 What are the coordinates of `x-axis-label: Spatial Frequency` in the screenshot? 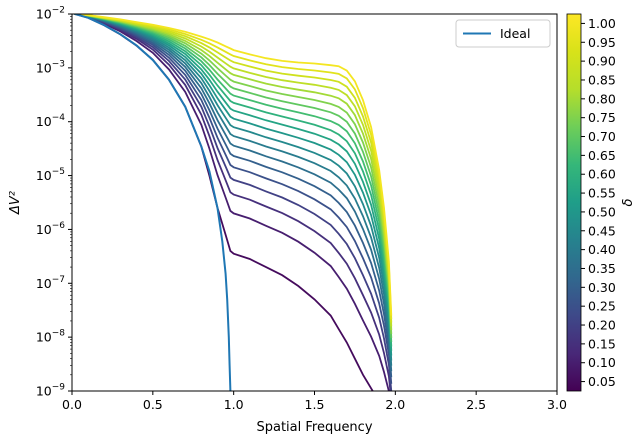 It's located at (314, 427).